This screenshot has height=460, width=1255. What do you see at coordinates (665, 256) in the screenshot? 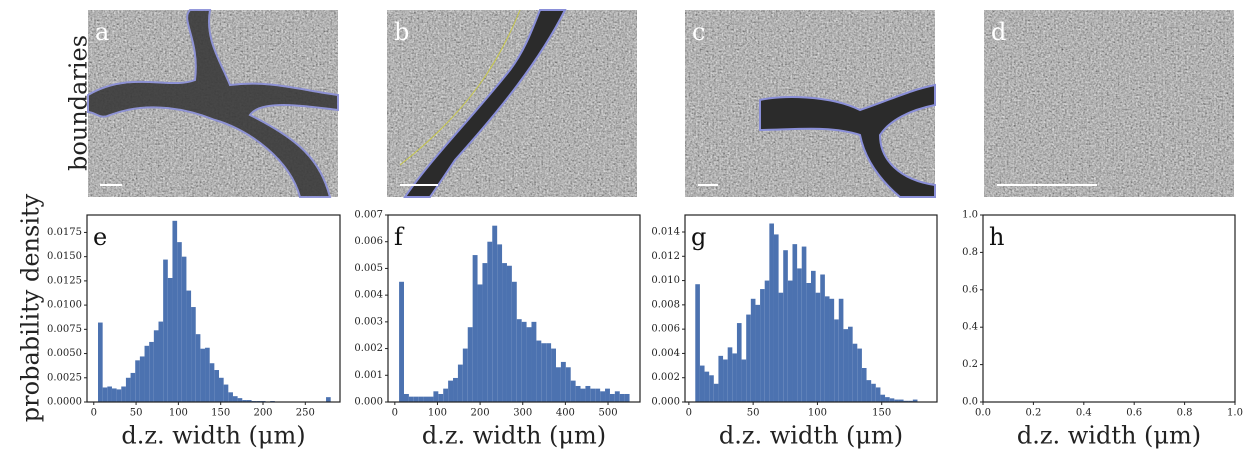
I see `y-tick-label: 0.012` at bounding box center [665, 256].